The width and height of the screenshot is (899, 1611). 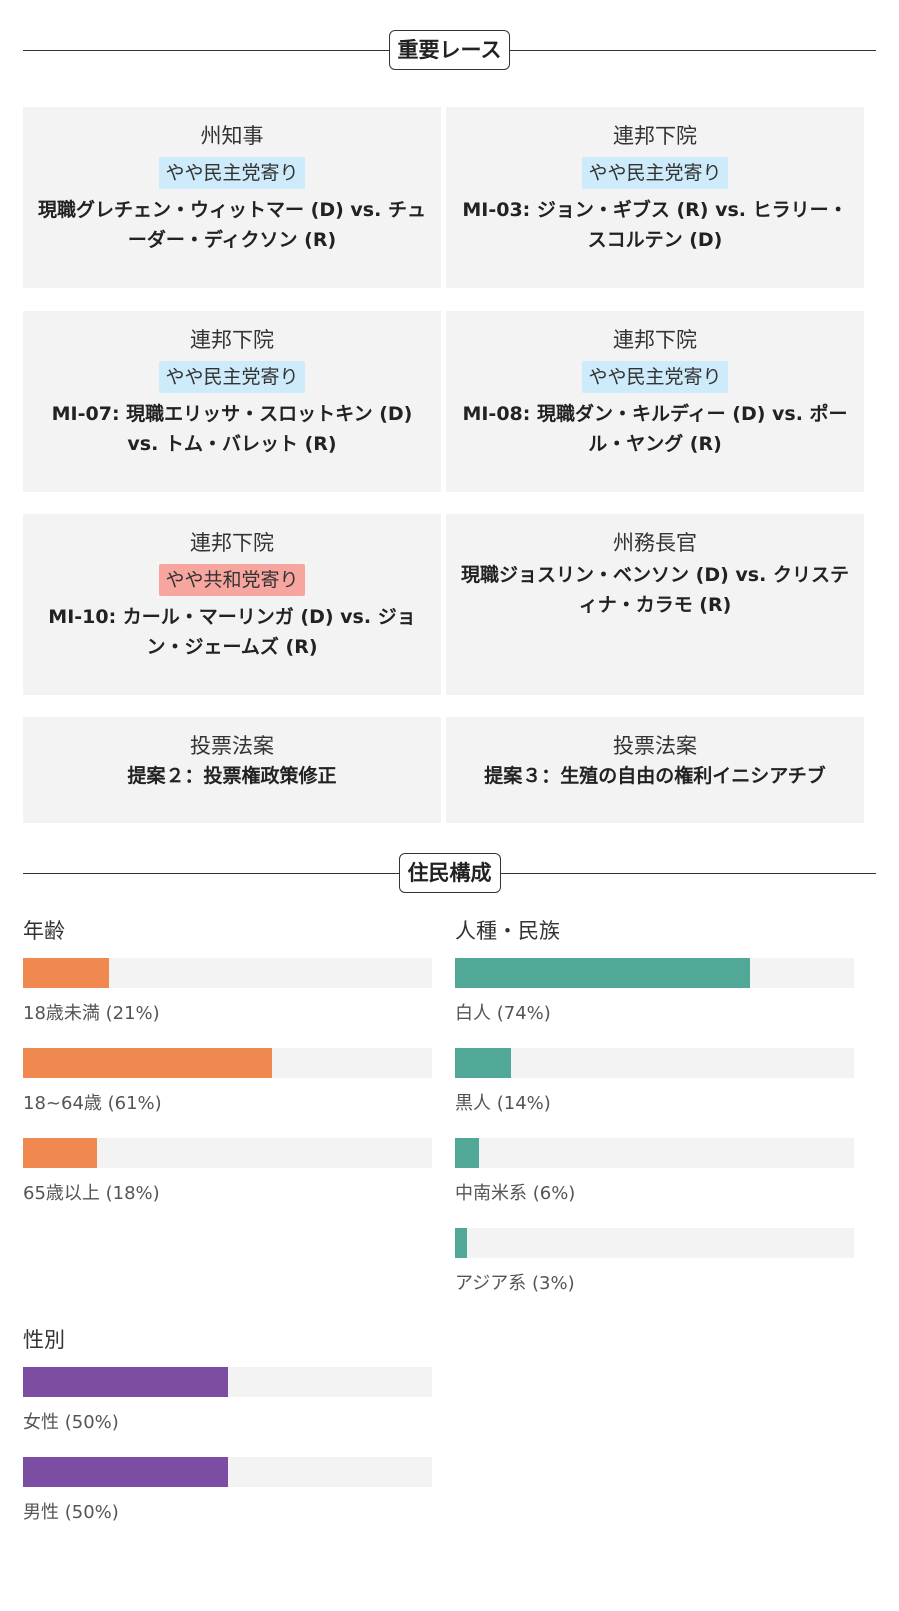 I want to click on race-matchup: MI-10: カール・マーリンガ (D) vs. ジョン・ジェームズ (R), so click(x=232, y=632).